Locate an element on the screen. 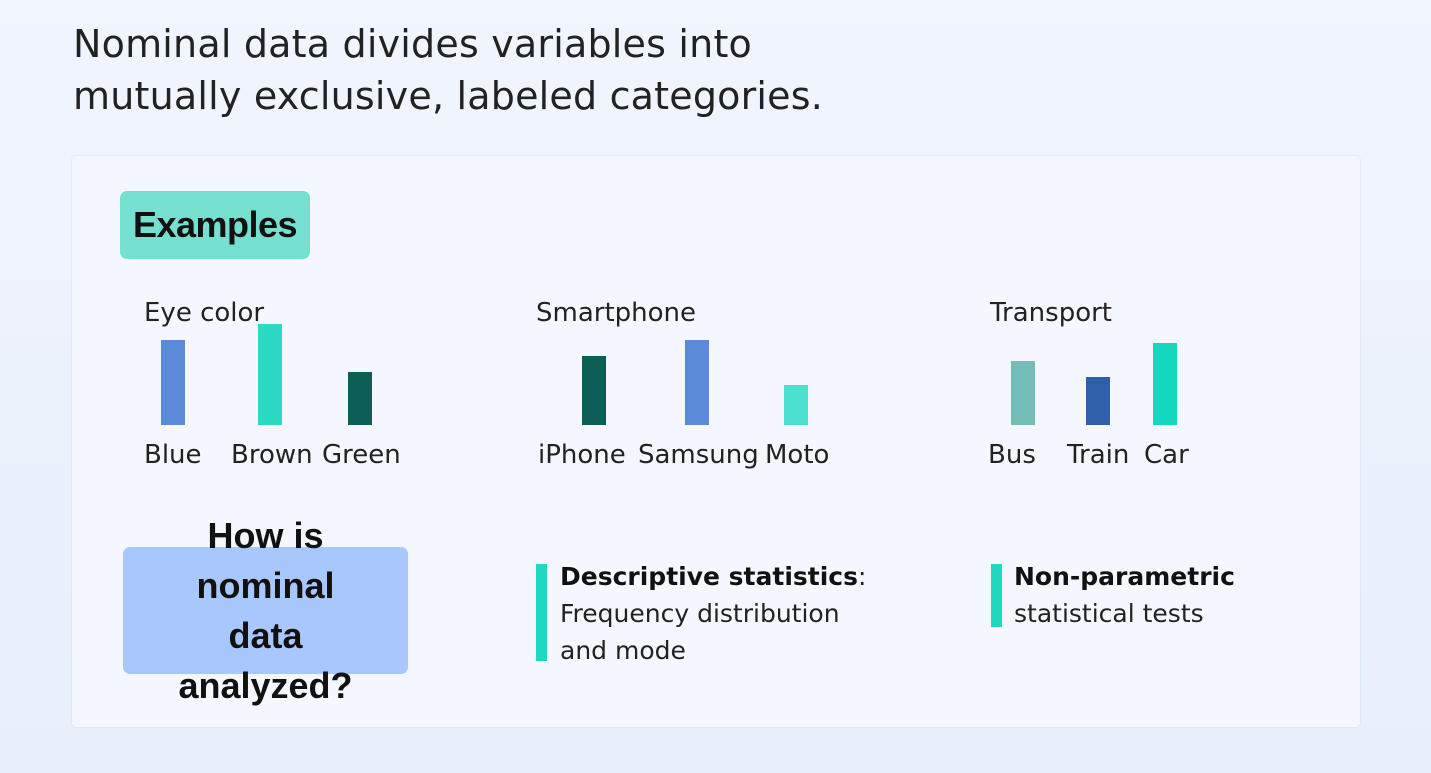 The image size is (1431, 773). category-label: Blue is located at coordinates (173, 455).